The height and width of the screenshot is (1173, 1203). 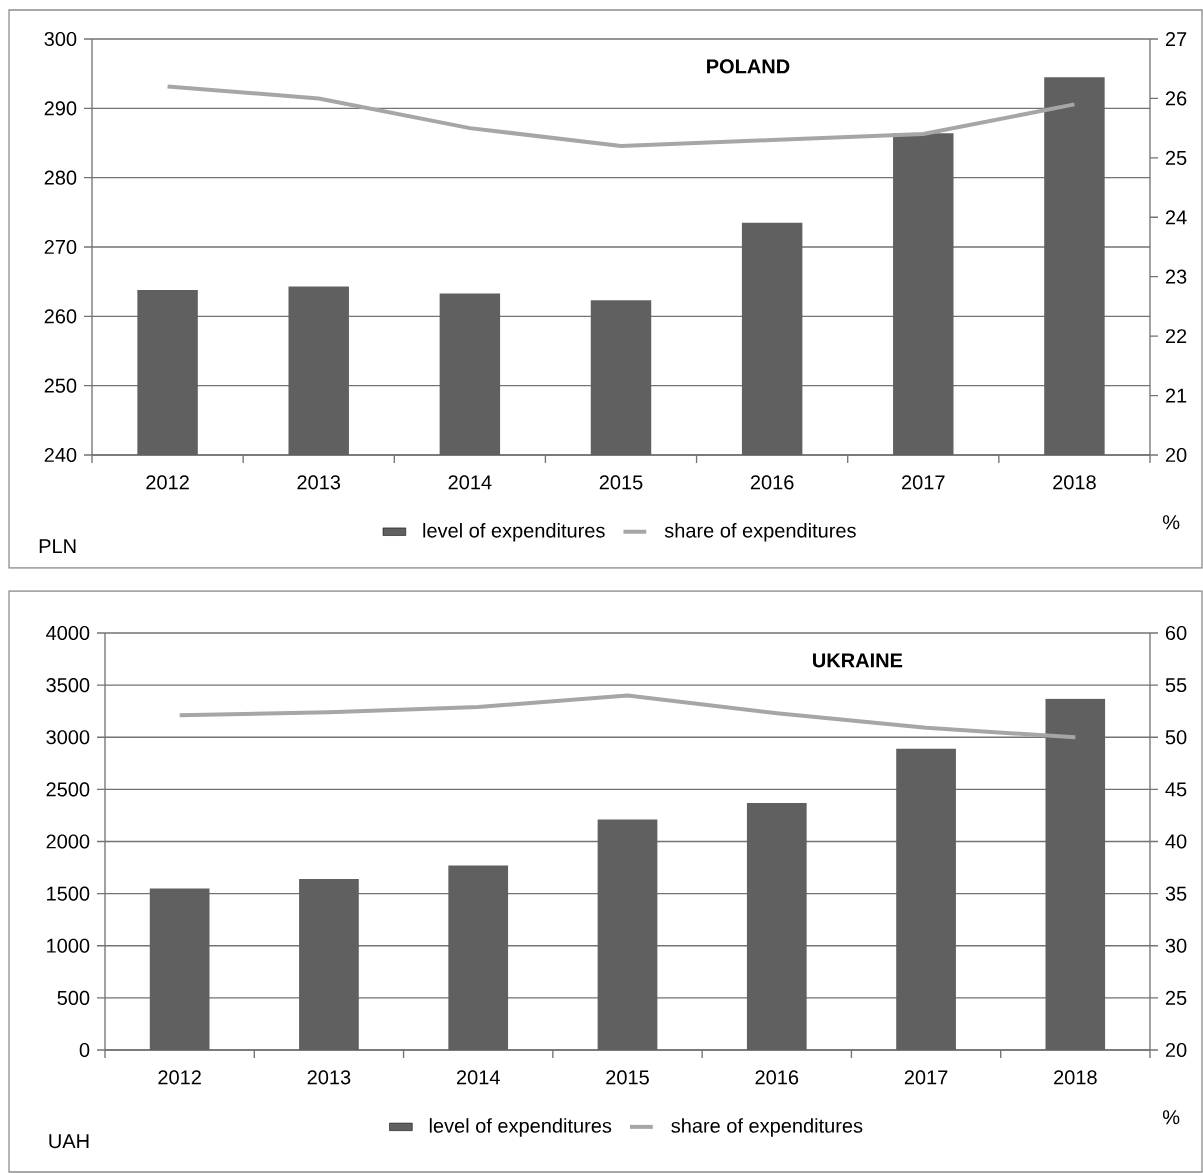 What do you see at coordinates (68, 737) in the screenshot?
I see `y-tick-label: 3000` at bounding box center [68, 737].